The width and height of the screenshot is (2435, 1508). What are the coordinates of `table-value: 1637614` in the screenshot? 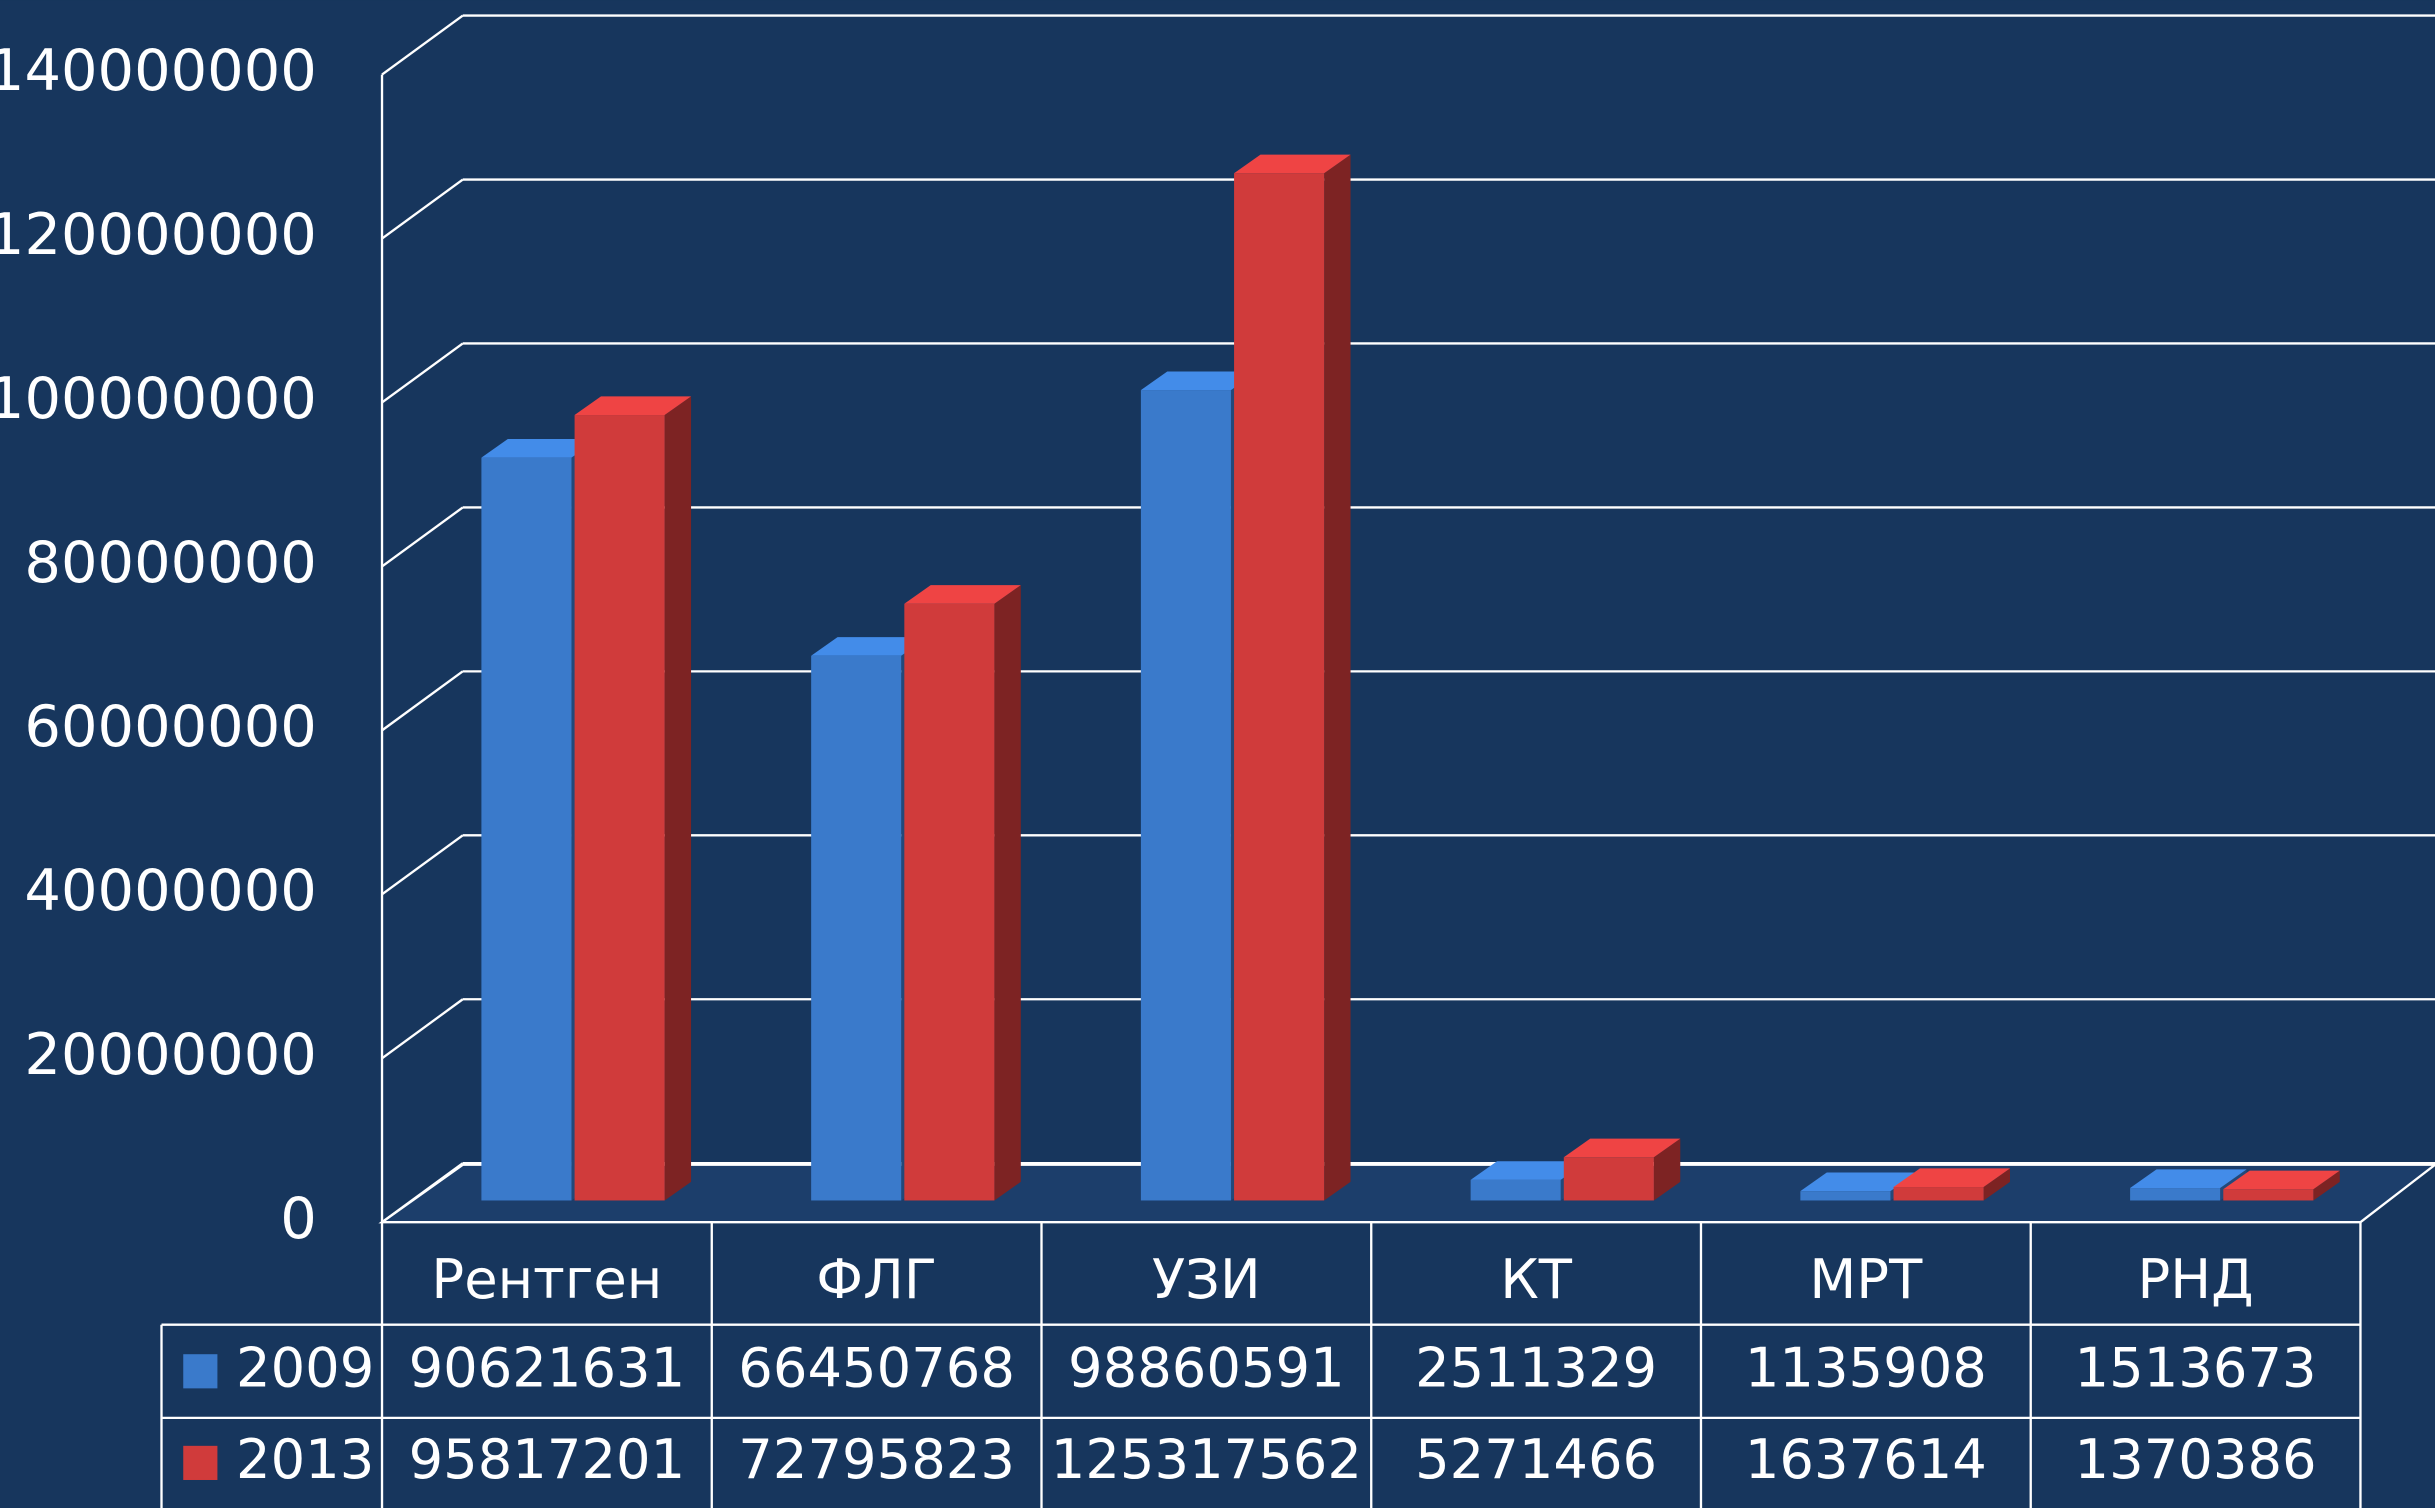 It's located at (1866, 1459).